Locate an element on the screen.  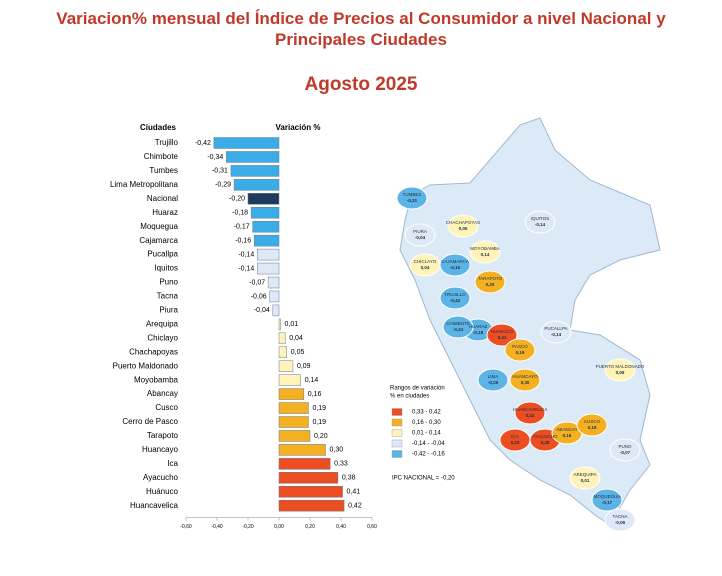
map-label: PUNO is located at coordinates (625, 446).